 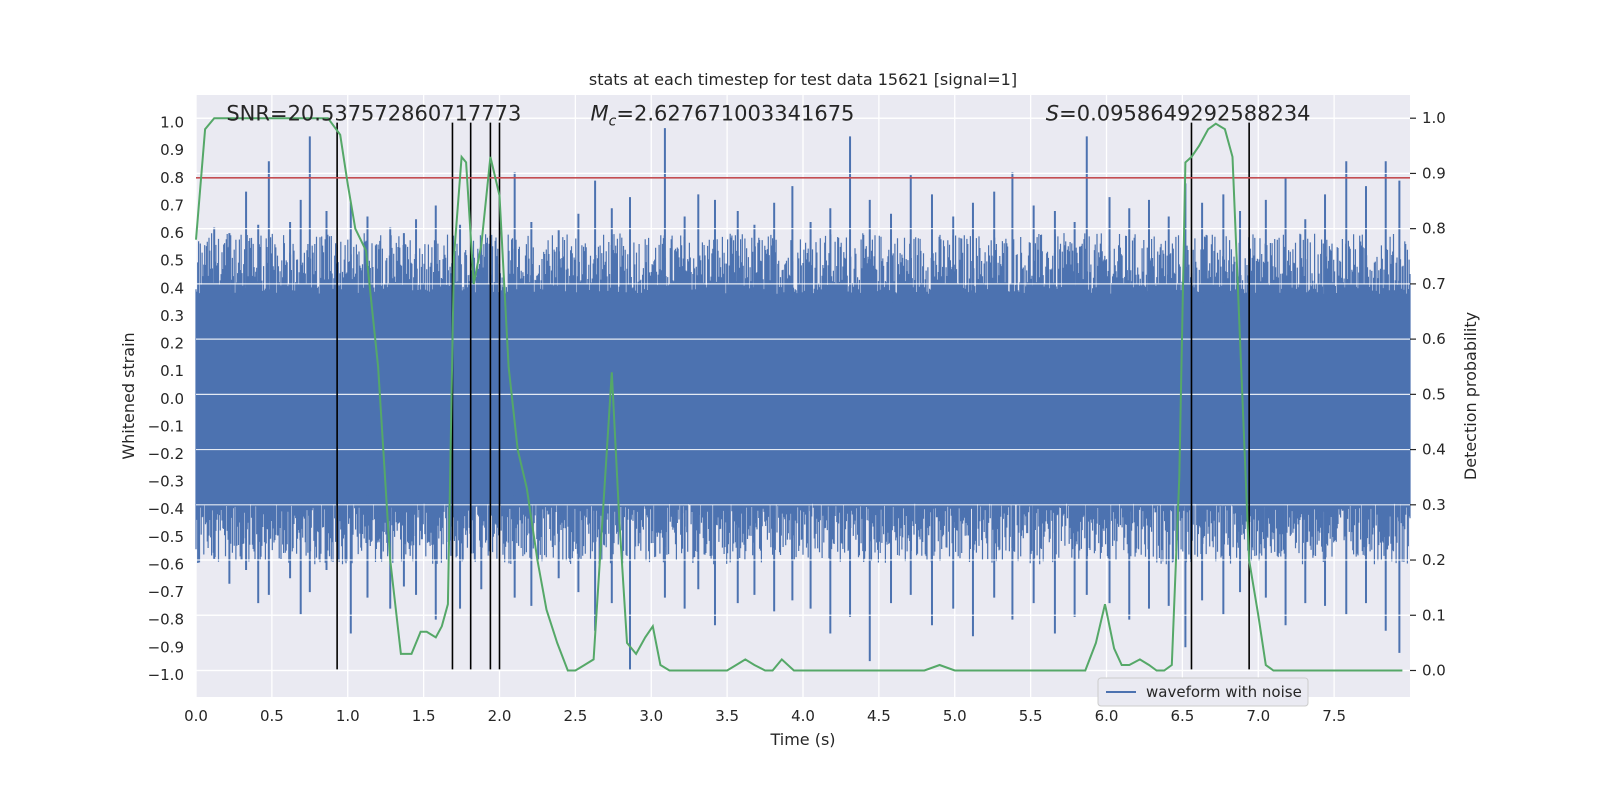 What do you see at coordinates (172, 316) in the screenshot?
I see `y-left-tick-label: 0.3` at bounding box center [172, 316].